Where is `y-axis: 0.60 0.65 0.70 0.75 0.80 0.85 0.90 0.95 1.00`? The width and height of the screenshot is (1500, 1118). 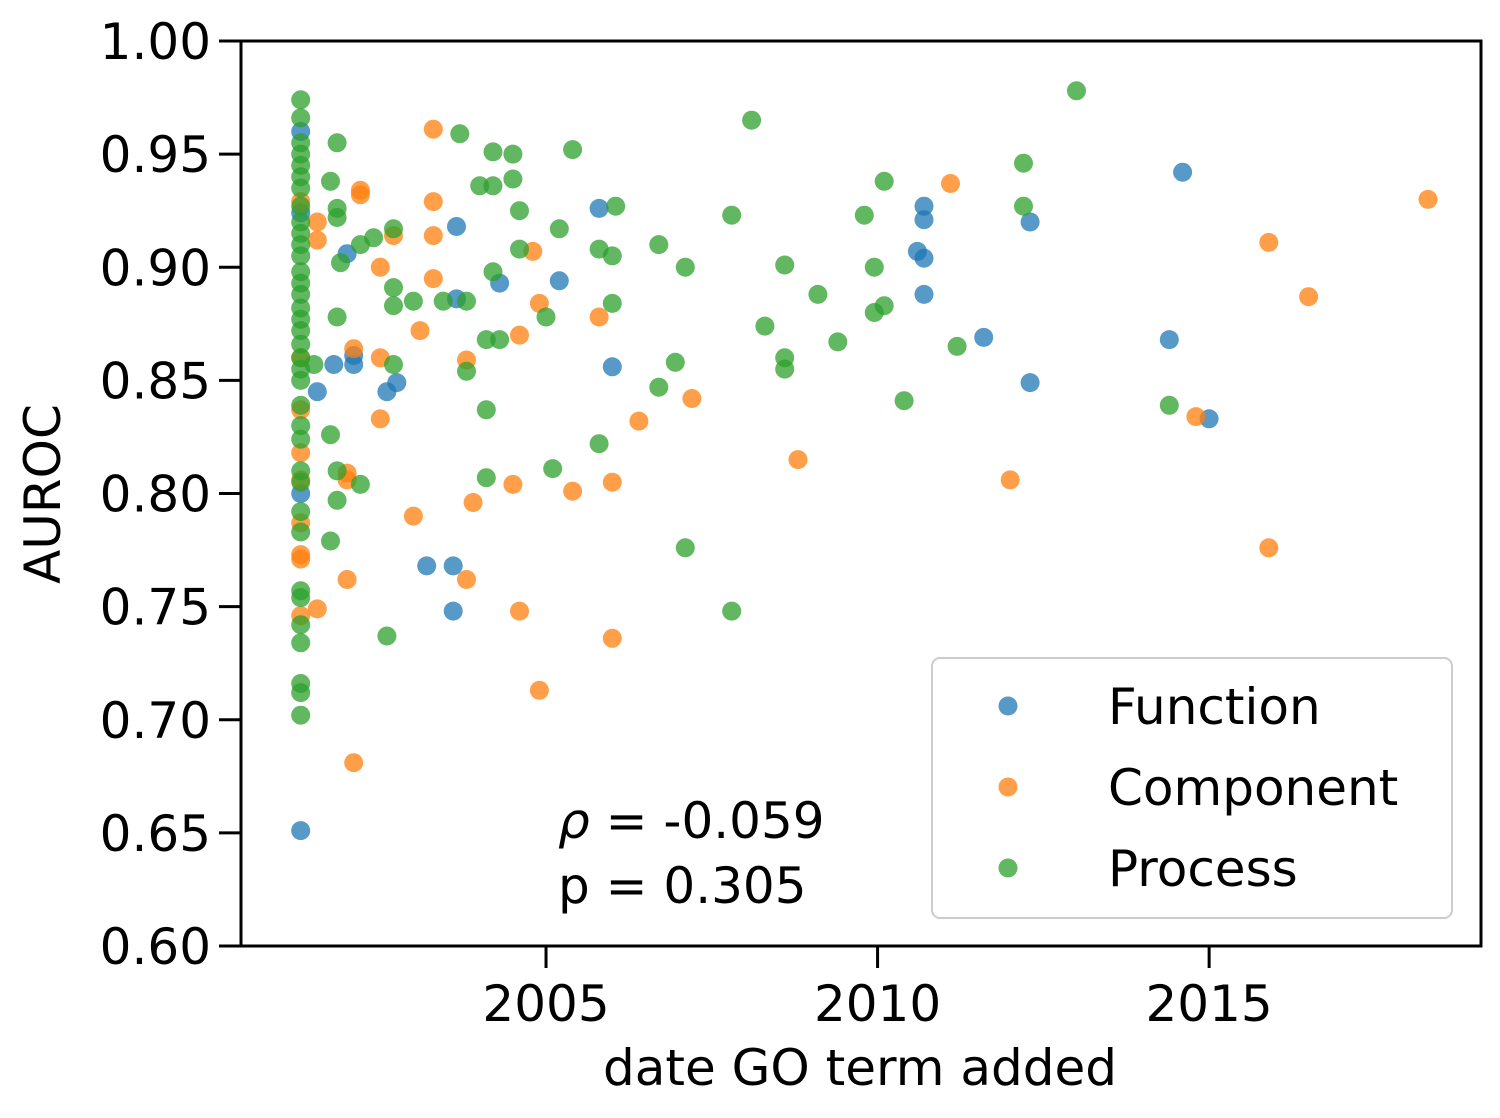
y-axis: 0.60 0.65 0.70 0.75 0.80 0.85 0.90 0.95 1.00 is located at coordinates (170, 494).